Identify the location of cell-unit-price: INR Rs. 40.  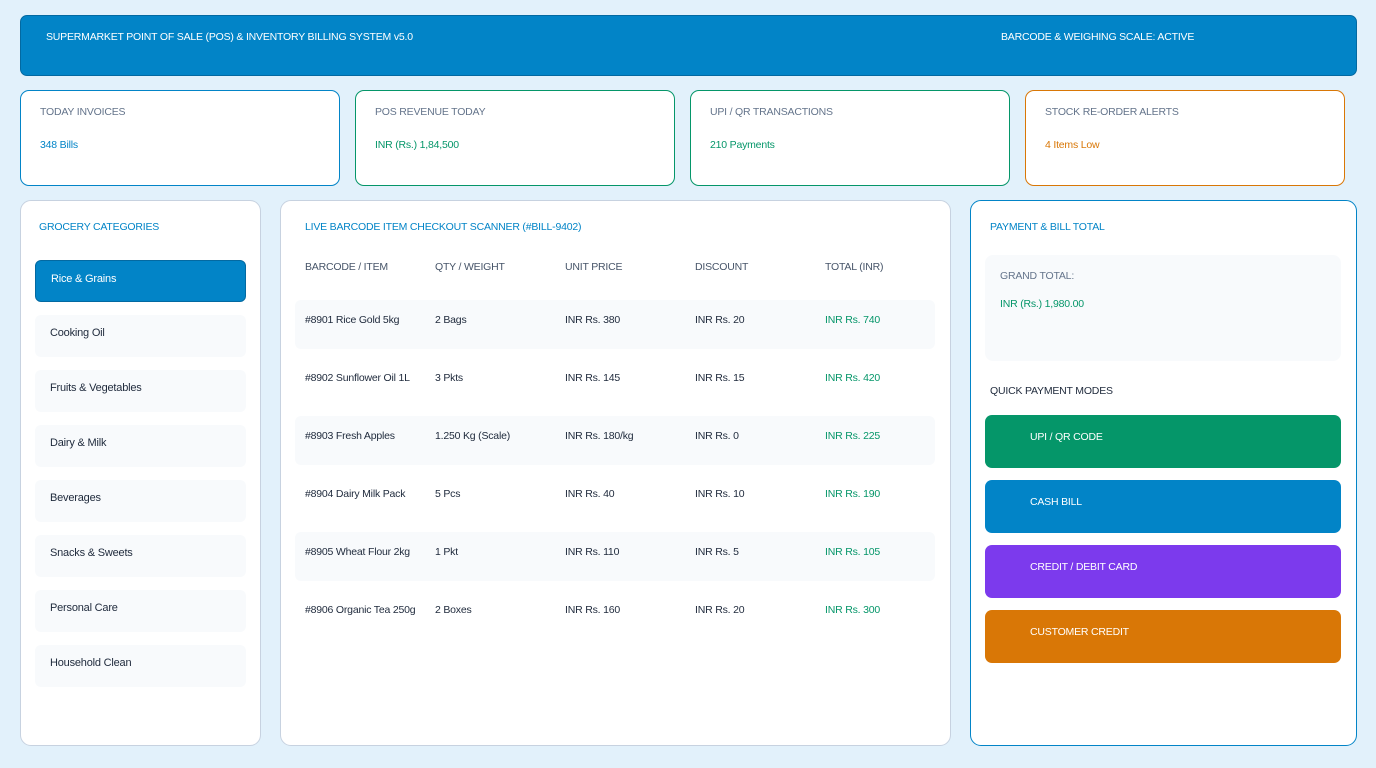
(590, 494).